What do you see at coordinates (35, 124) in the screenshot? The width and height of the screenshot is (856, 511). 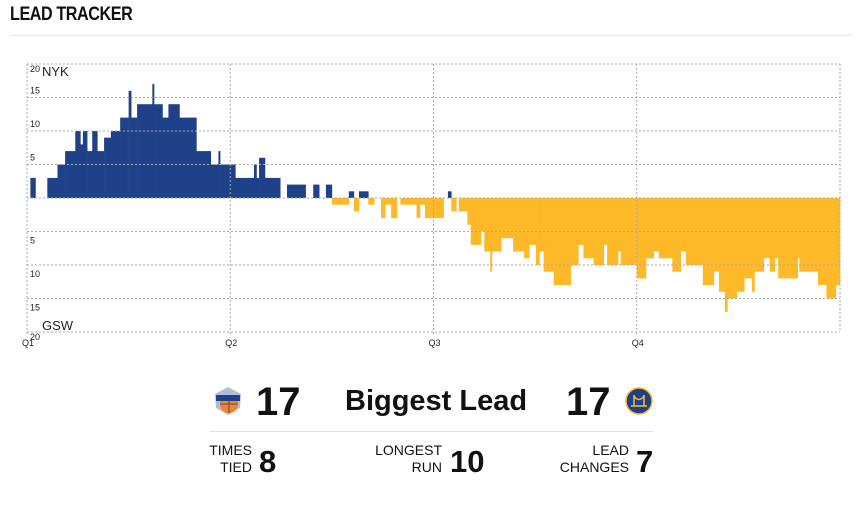 I see `y-tick-label: 10` at bounding box center [35, 124].